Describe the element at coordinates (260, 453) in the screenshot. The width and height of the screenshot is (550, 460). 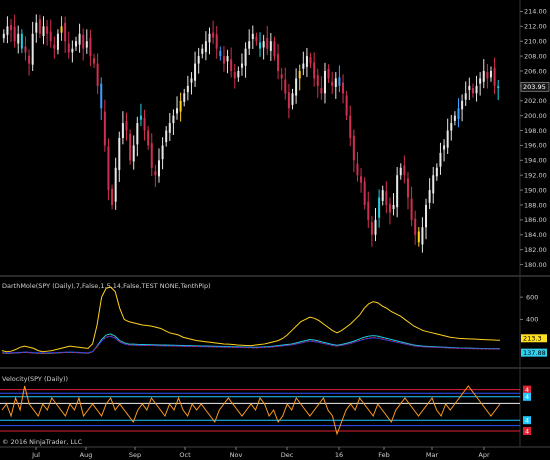
I see `time-axis: Jul Aug Sep Oct Nov Dec 16 Feb Mar Apr` at that location.